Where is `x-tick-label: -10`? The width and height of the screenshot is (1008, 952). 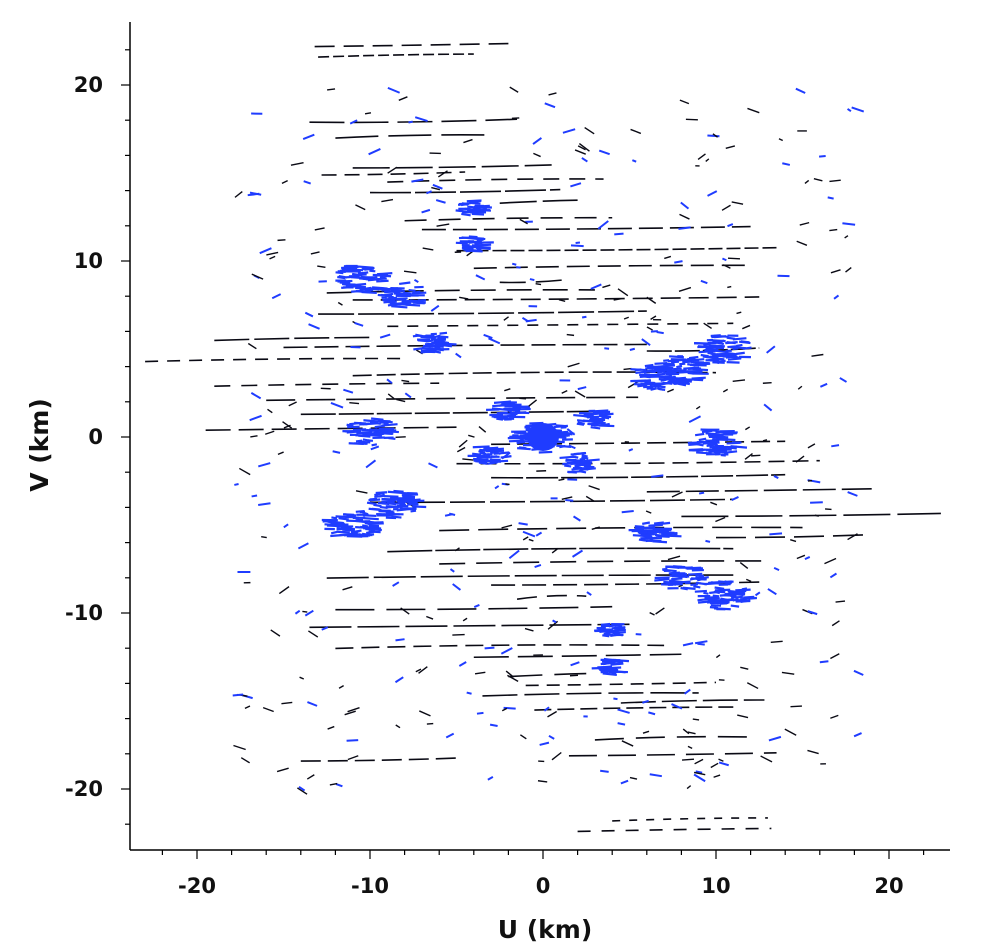
x-tick-label: -10 is located at coordinates (370, 886).